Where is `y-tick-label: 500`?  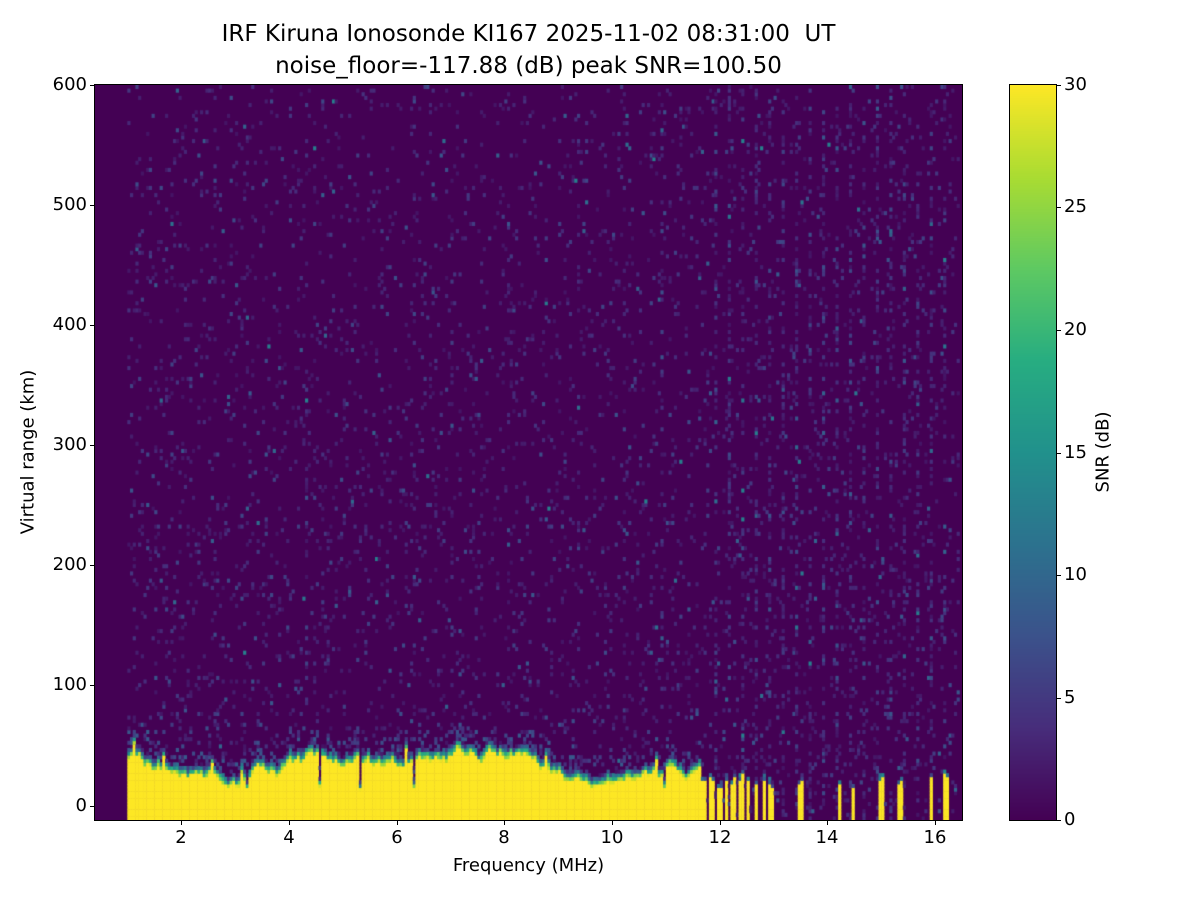 y-tick-label: 500 is located at coordinates (69, 204).